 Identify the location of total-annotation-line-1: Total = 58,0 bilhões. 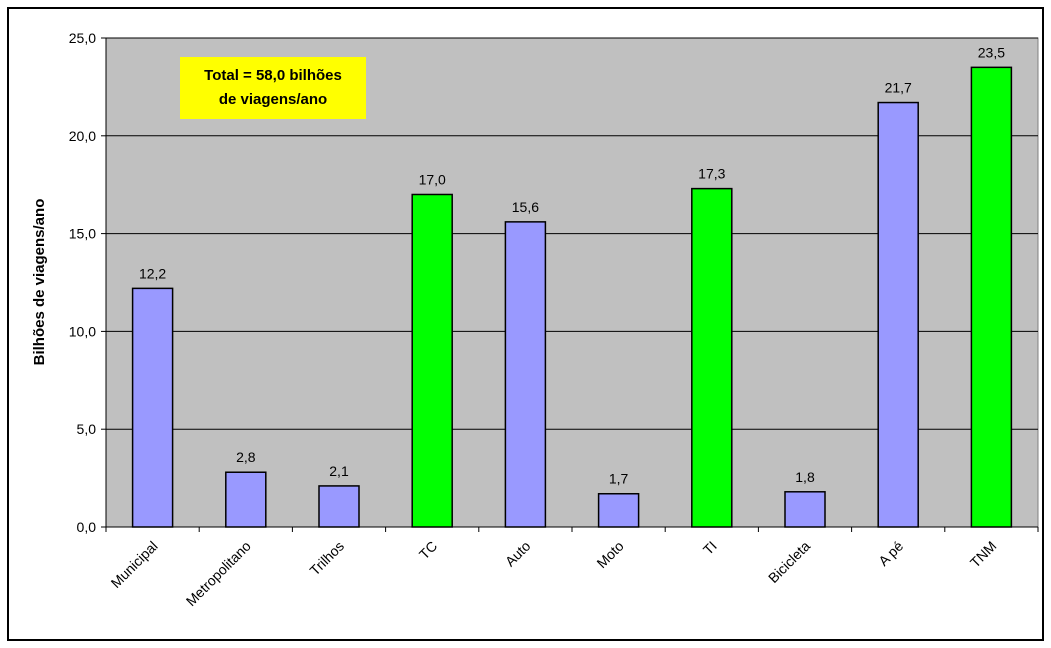
(273, 75).